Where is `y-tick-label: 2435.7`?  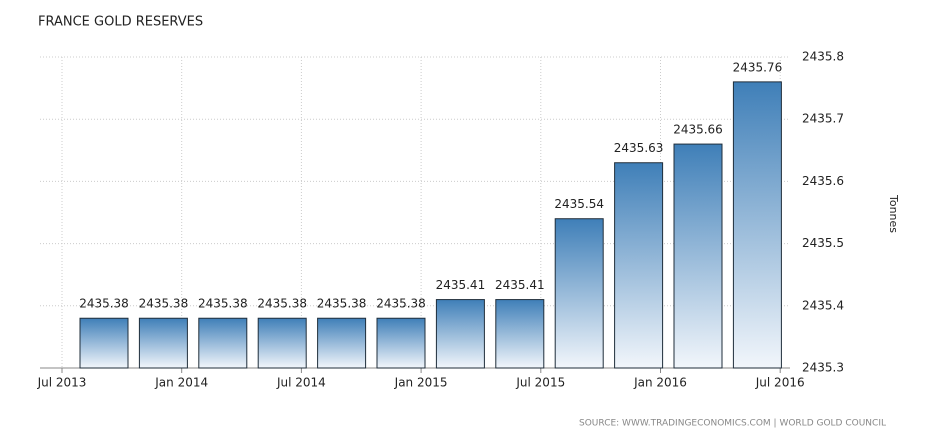 y-tick-label: 2435.7 is located at coordinates (823, 119).